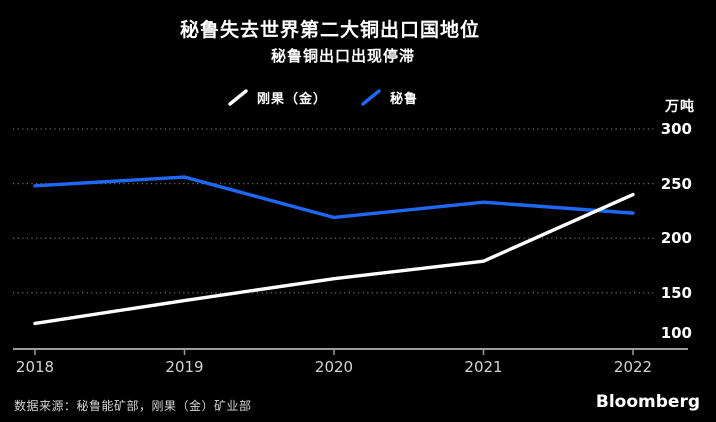 The height and width of the screenshot is (422, 716). Describe the element at coordinates (133, 406) in the screenshot. I see `source-note: 数据来源：秘鲁能矿部，刚果（金）矿业部` at that location.